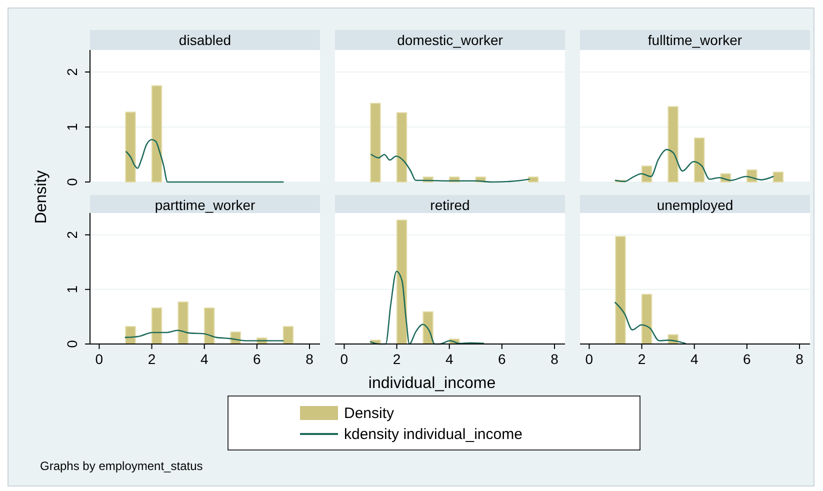 The width and height of the screenshot is (823, 491). I want to click on chart-title: parttime_worker, so click(205, 205).